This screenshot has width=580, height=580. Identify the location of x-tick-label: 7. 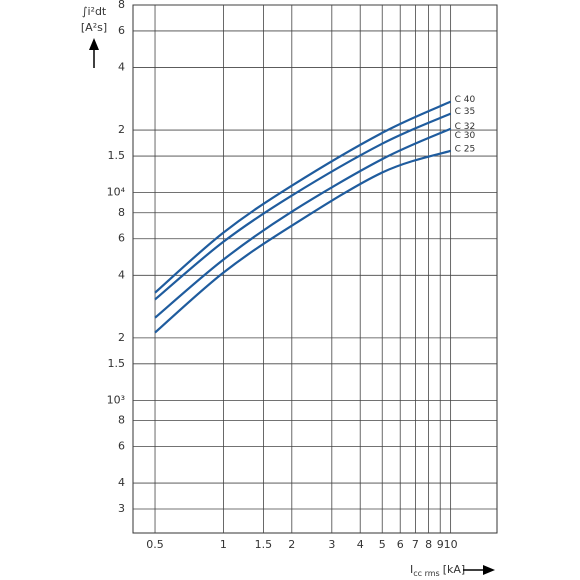
(415, 544).